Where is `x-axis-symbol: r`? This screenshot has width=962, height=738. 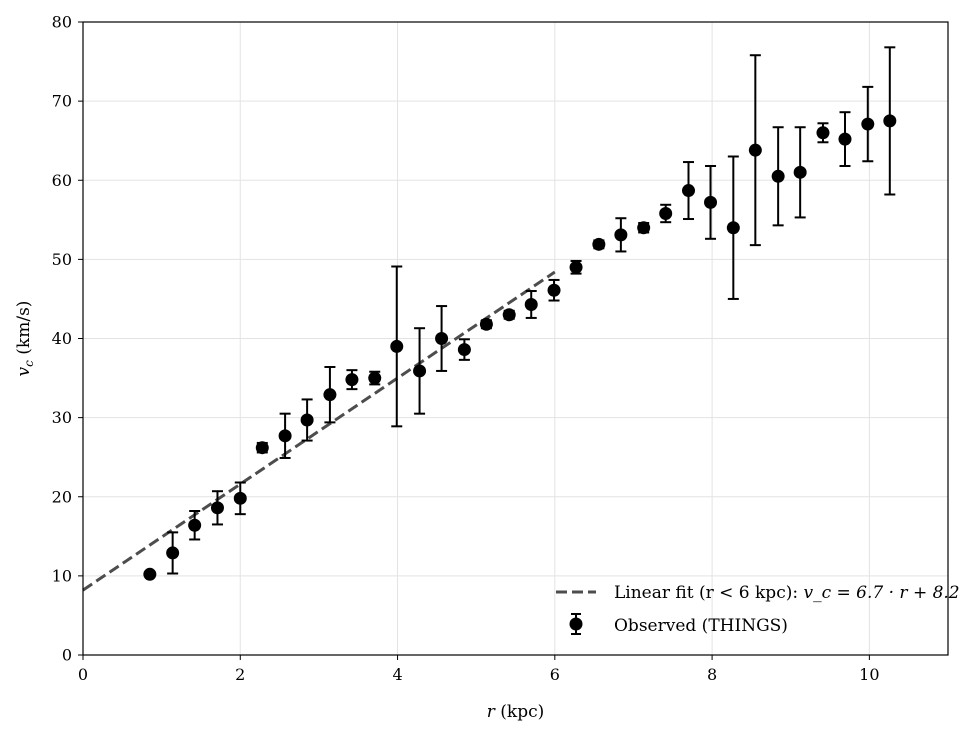
x-axis-symbol: r is located at coordinates (491, 712).